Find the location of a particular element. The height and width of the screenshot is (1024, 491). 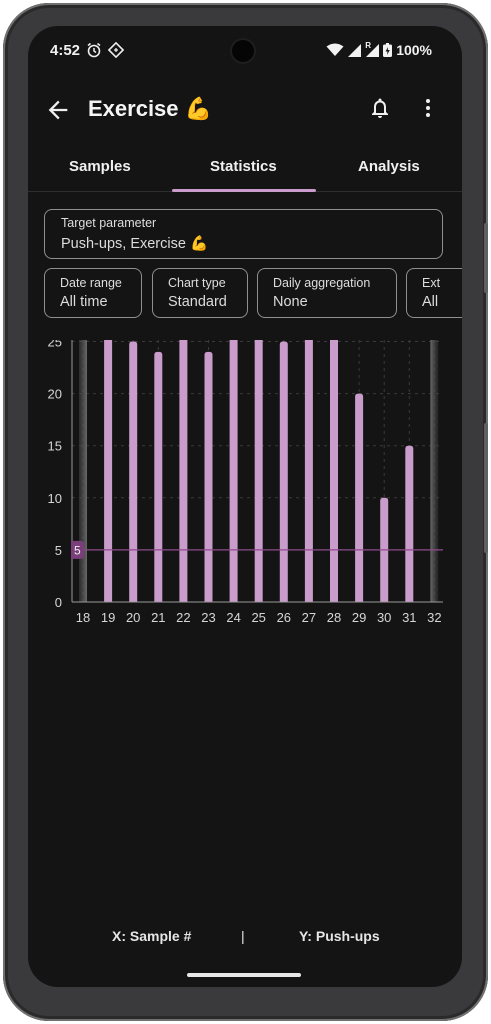

chart-type-value: Standard is located at coordinates (197, 302).